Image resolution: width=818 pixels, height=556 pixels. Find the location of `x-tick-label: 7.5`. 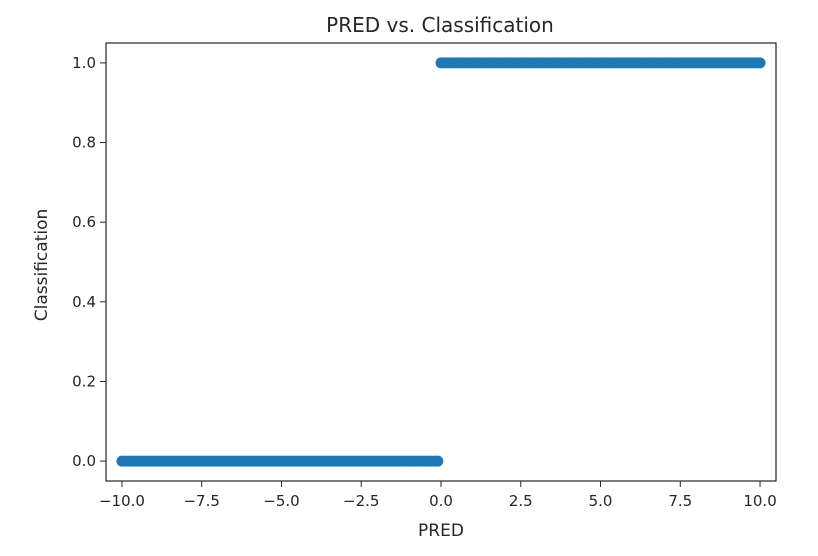

x-tick-label: 7.5 is located at coordinates (680, 501).